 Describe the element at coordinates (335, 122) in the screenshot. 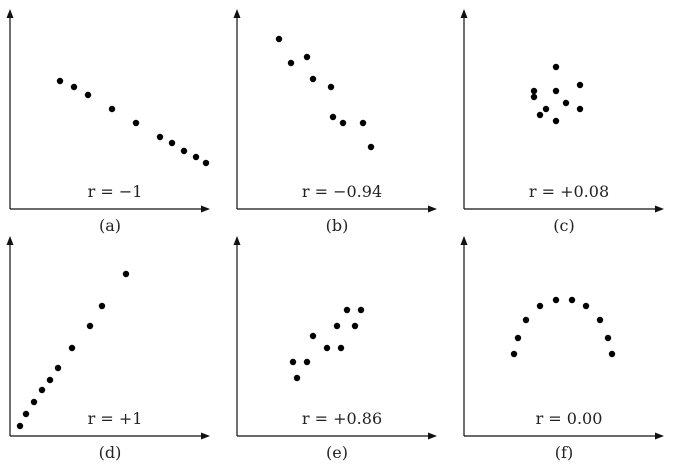

I see `scatter-panel: r = −0.94 (b)` at that location.